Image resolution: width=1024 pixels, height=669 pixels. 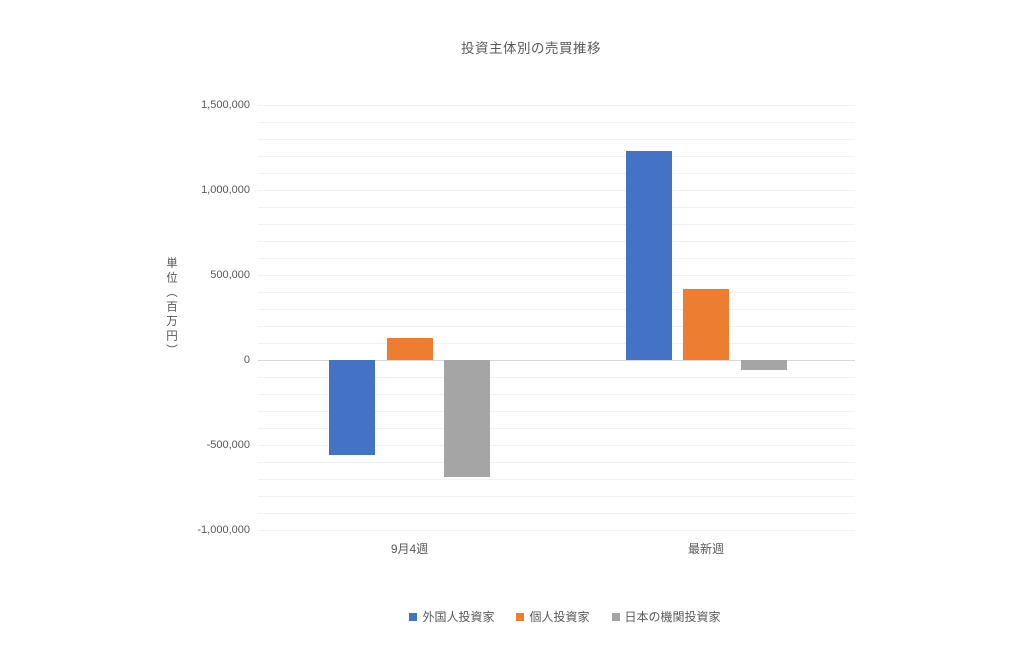 What do you see at coordinates (458, 617) in the screenshot?
I see `legend-label: 外国人投資家` at bounding box center [458, 617].